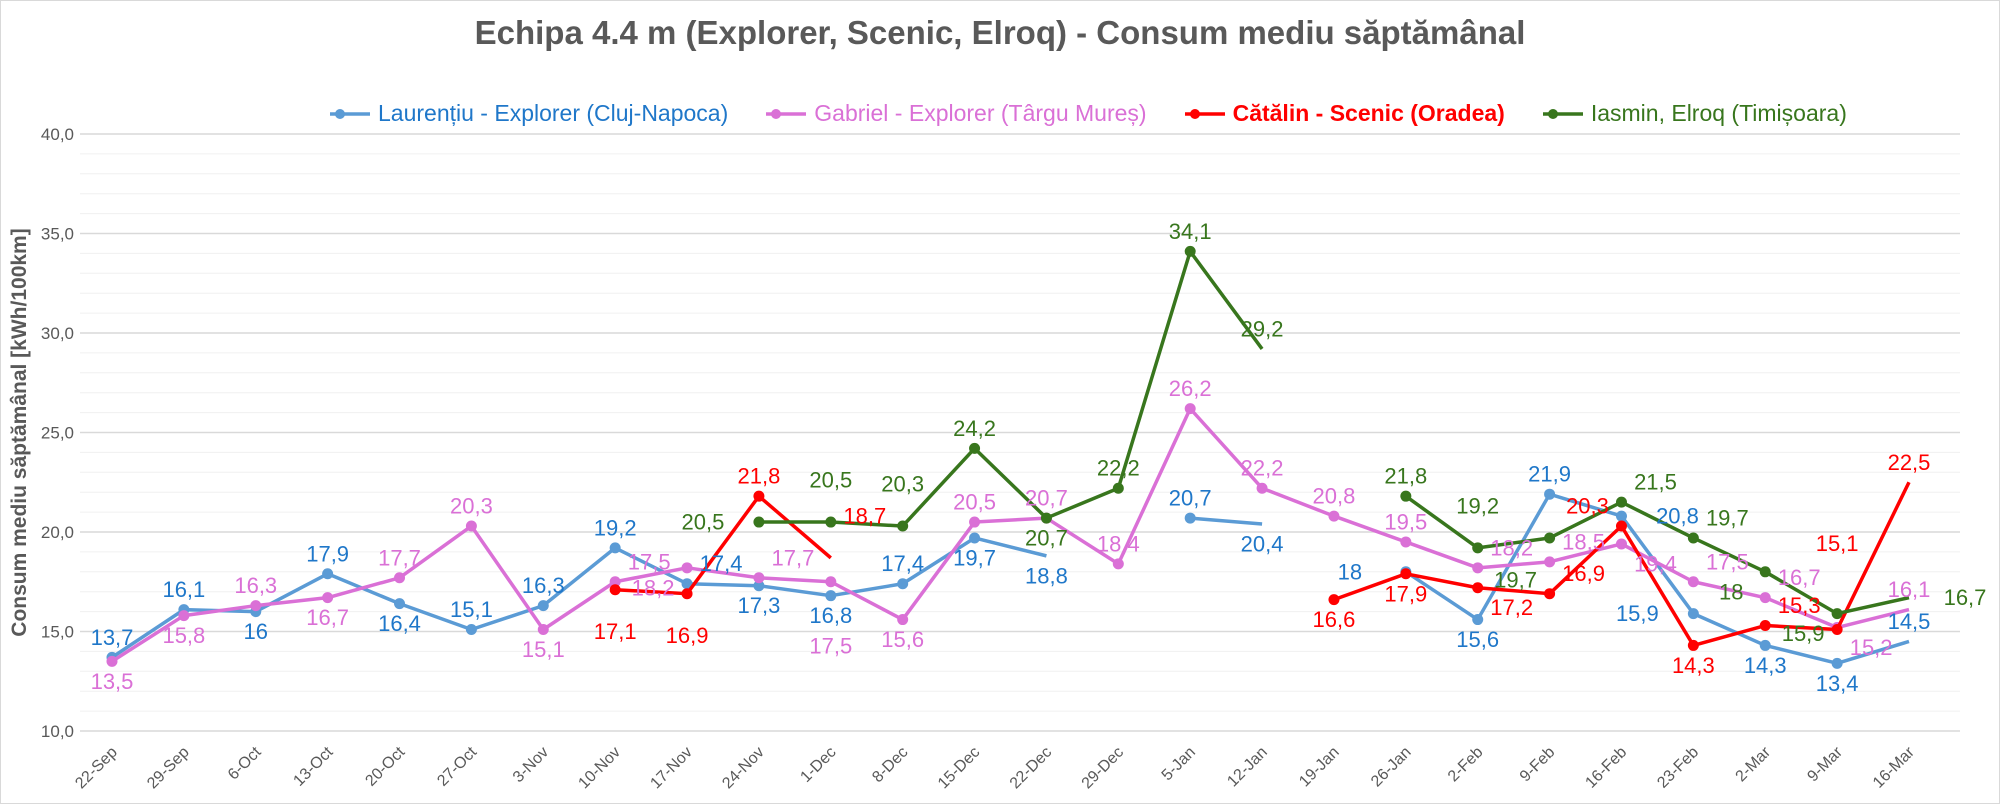 This screenshot has height=804, width=2000. I want to click on legend-item: Cătălin - Scenic (Oradea), so click(1344, 113).